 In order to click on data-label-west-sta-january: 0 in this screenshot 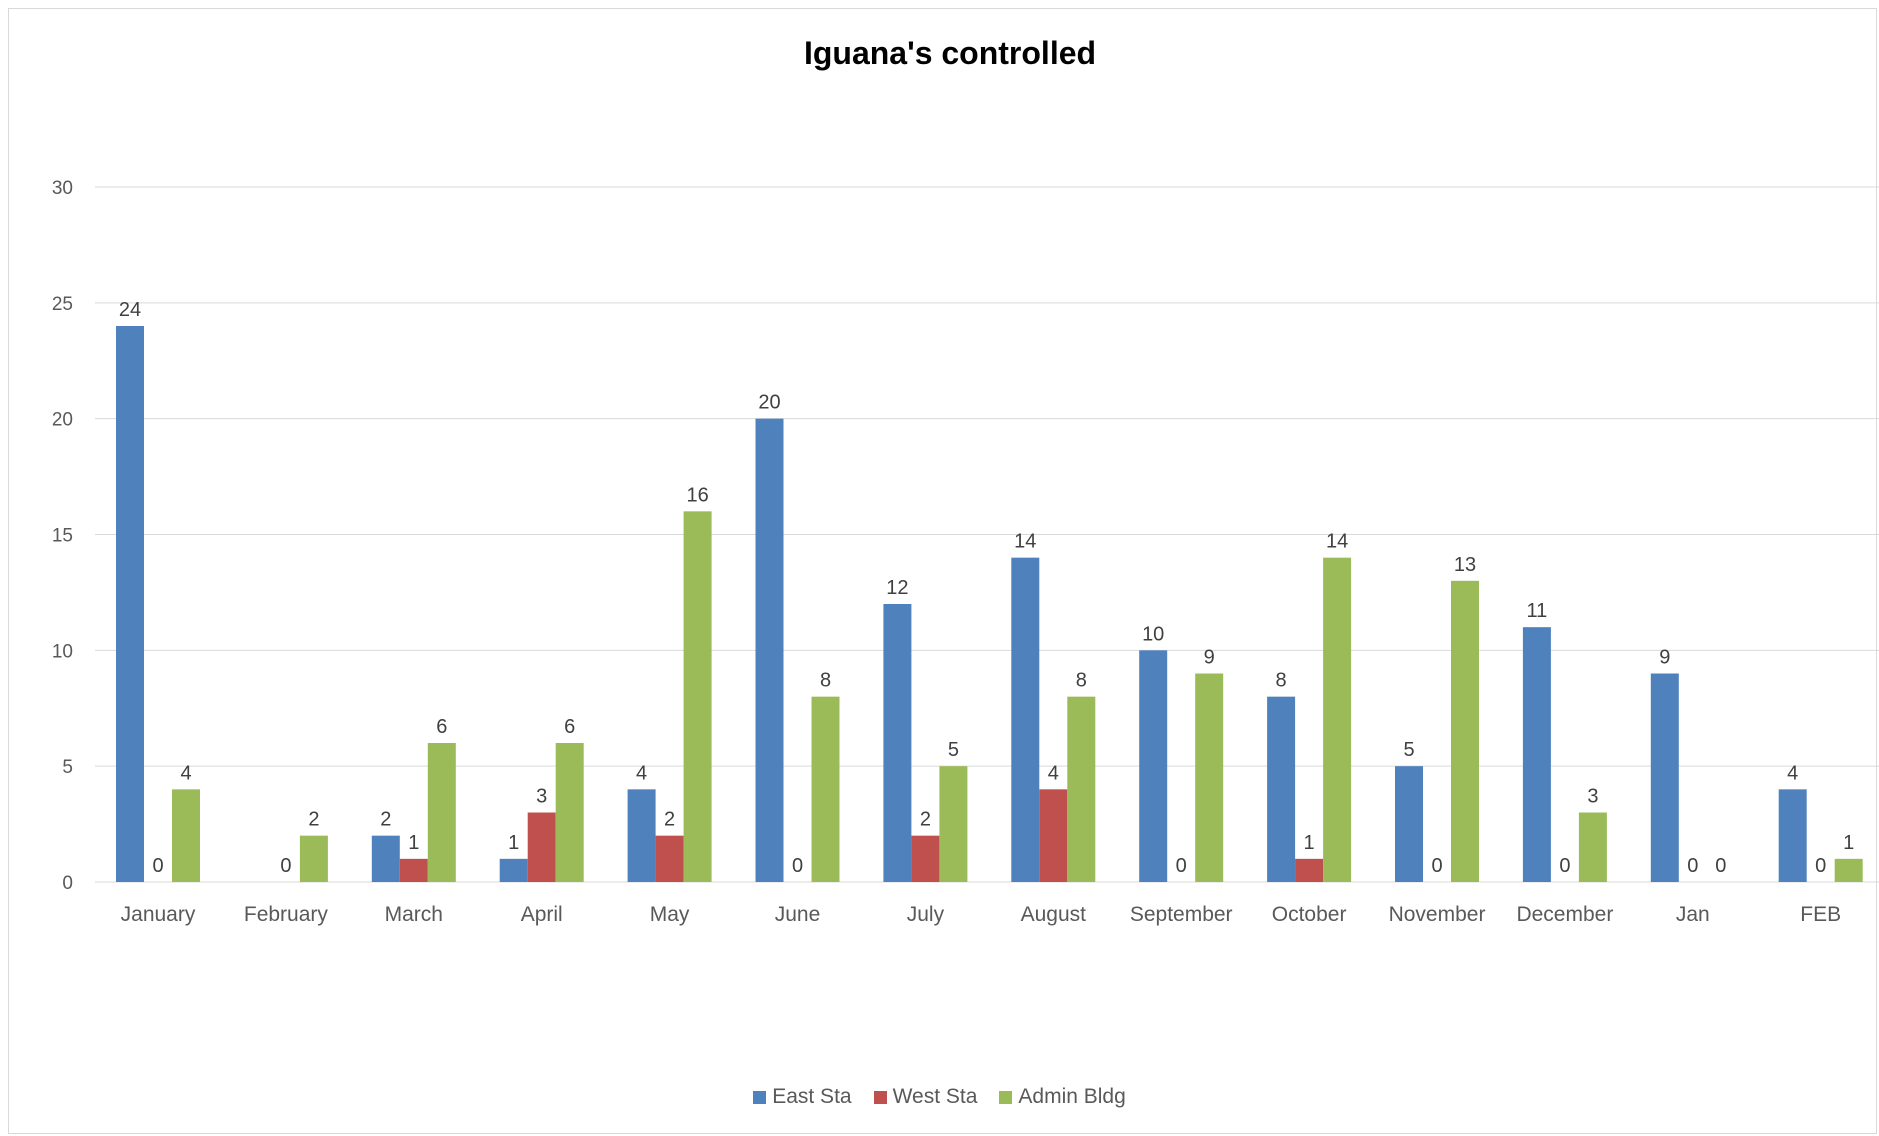, I will do `click(157, 866)`.